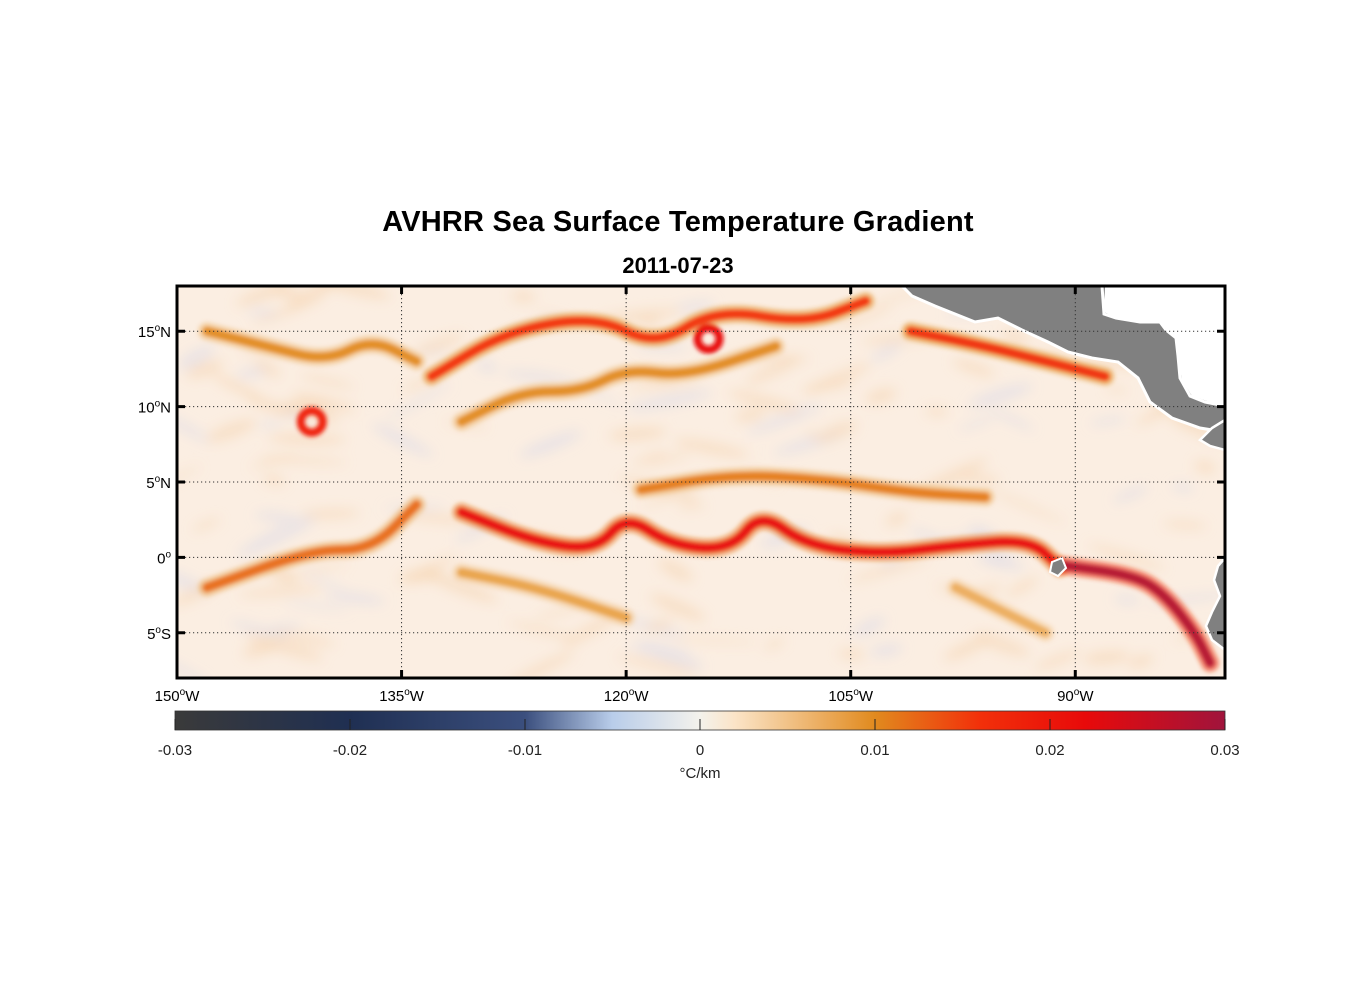  Describe the element at coordinates (164, 558) in the screenshot. I see `latitude-label: 0o` at that location.